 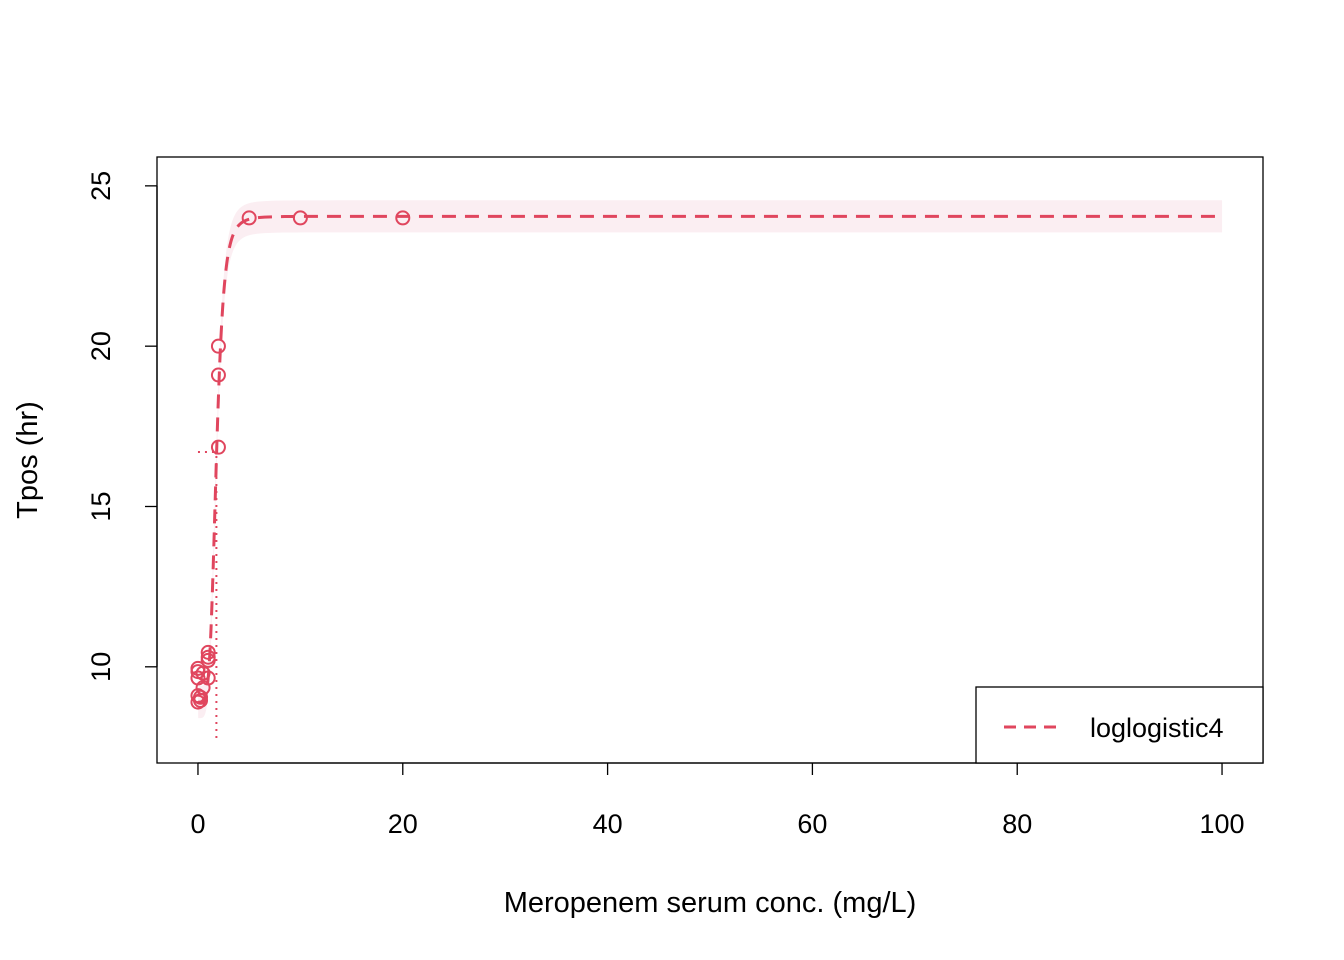 What do you see at coordinates (403, 824) in the screenshot?
I see `x-tick-label: 20` at bounding box center [403, 824].